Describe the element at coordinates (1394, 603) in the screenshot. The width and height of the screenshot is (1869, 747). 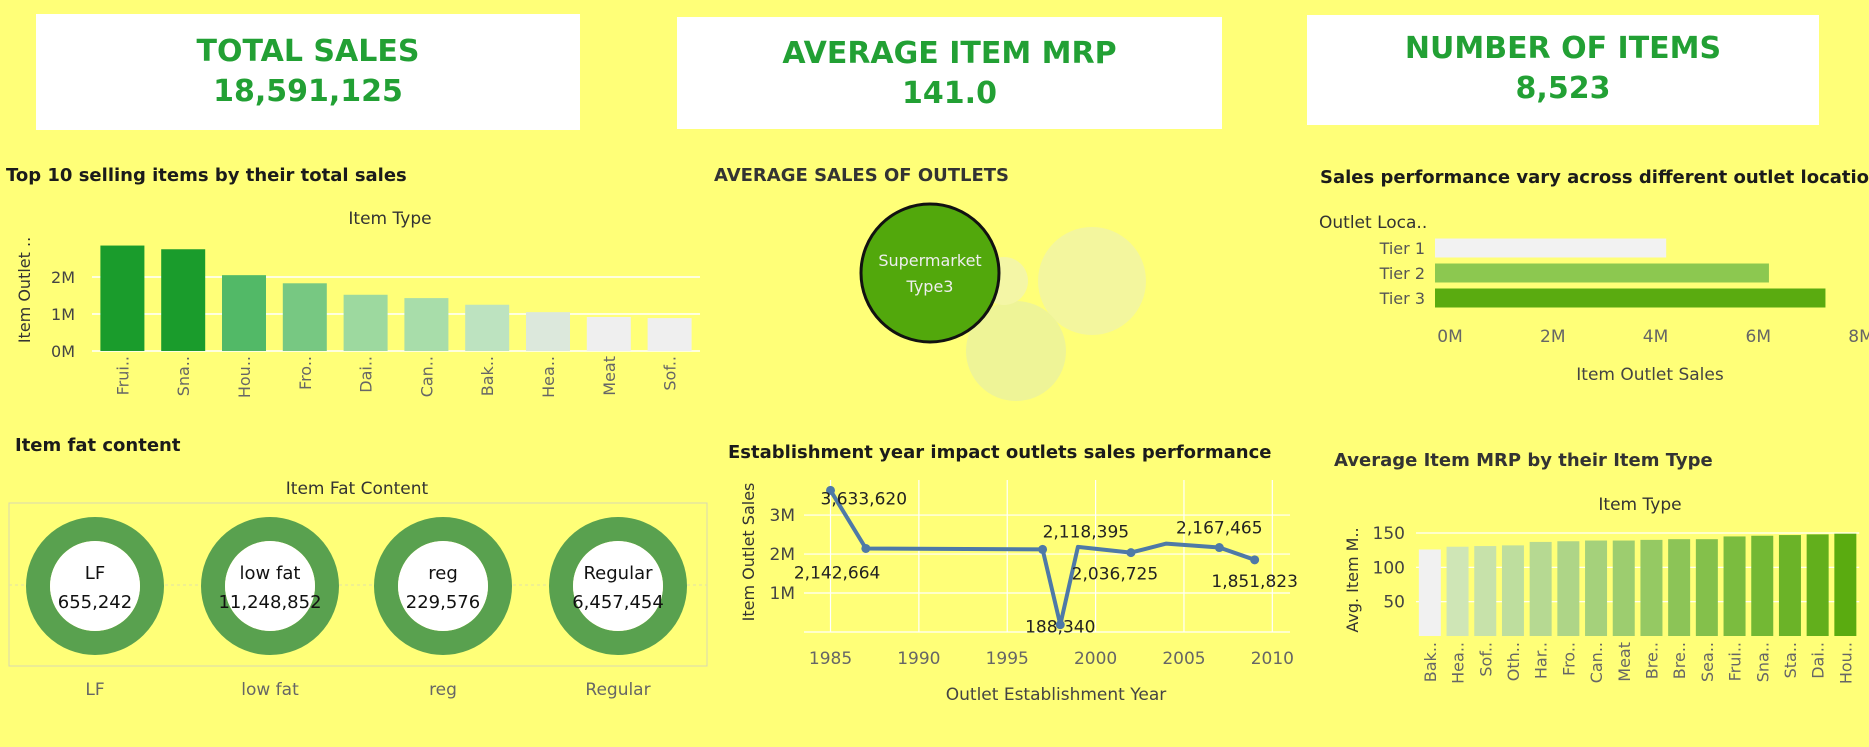
I see `y-tick-label: 50` at that location.